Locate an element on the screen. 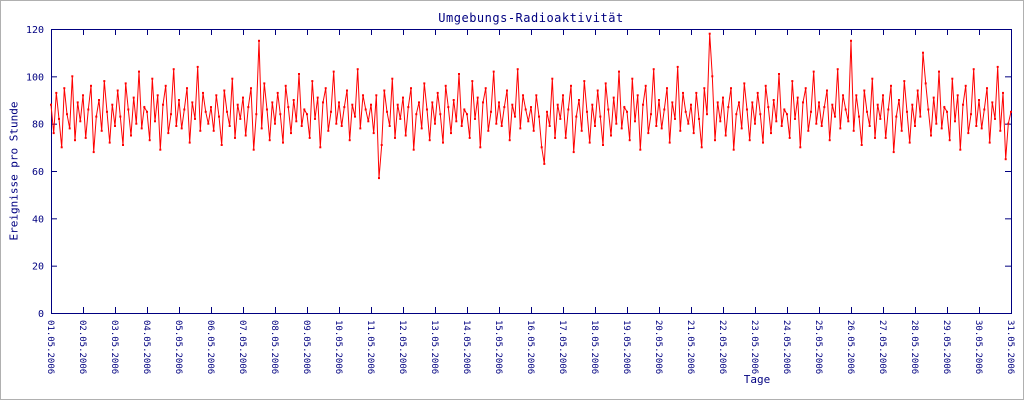  svg-text: 08.05.2006 is located at coordinates (274, 347).